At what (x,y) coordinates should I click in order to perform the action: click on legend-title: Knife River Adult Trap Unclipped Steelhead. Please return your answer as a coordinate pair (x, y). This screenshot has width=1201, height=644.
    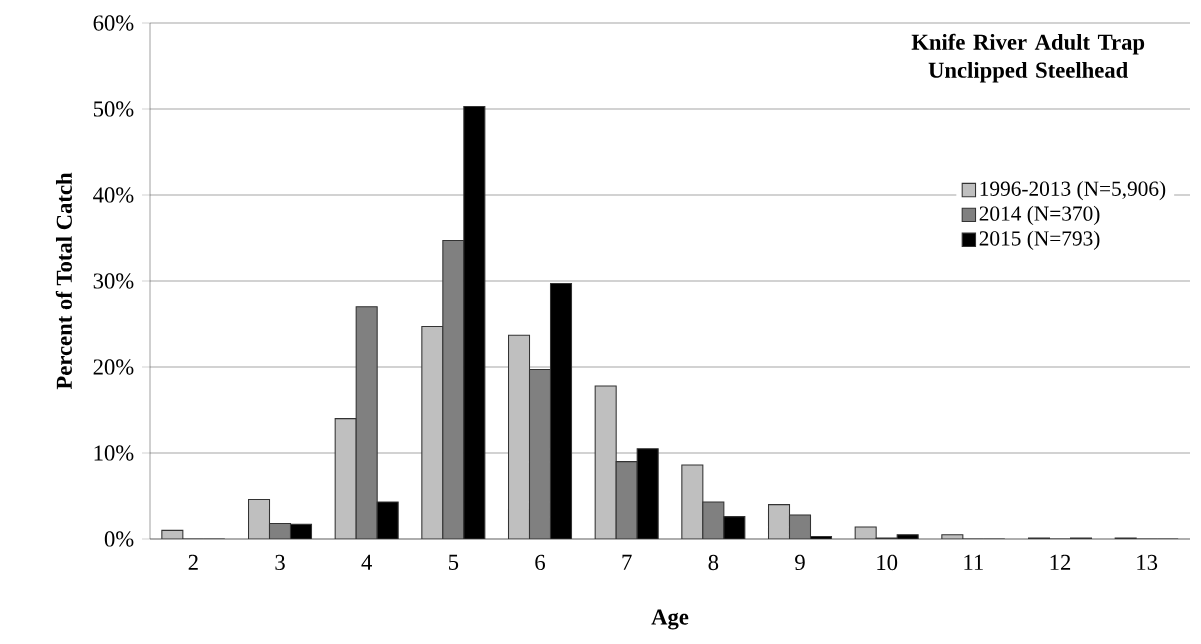
    Looking at the image, I should click on (1028, 58).